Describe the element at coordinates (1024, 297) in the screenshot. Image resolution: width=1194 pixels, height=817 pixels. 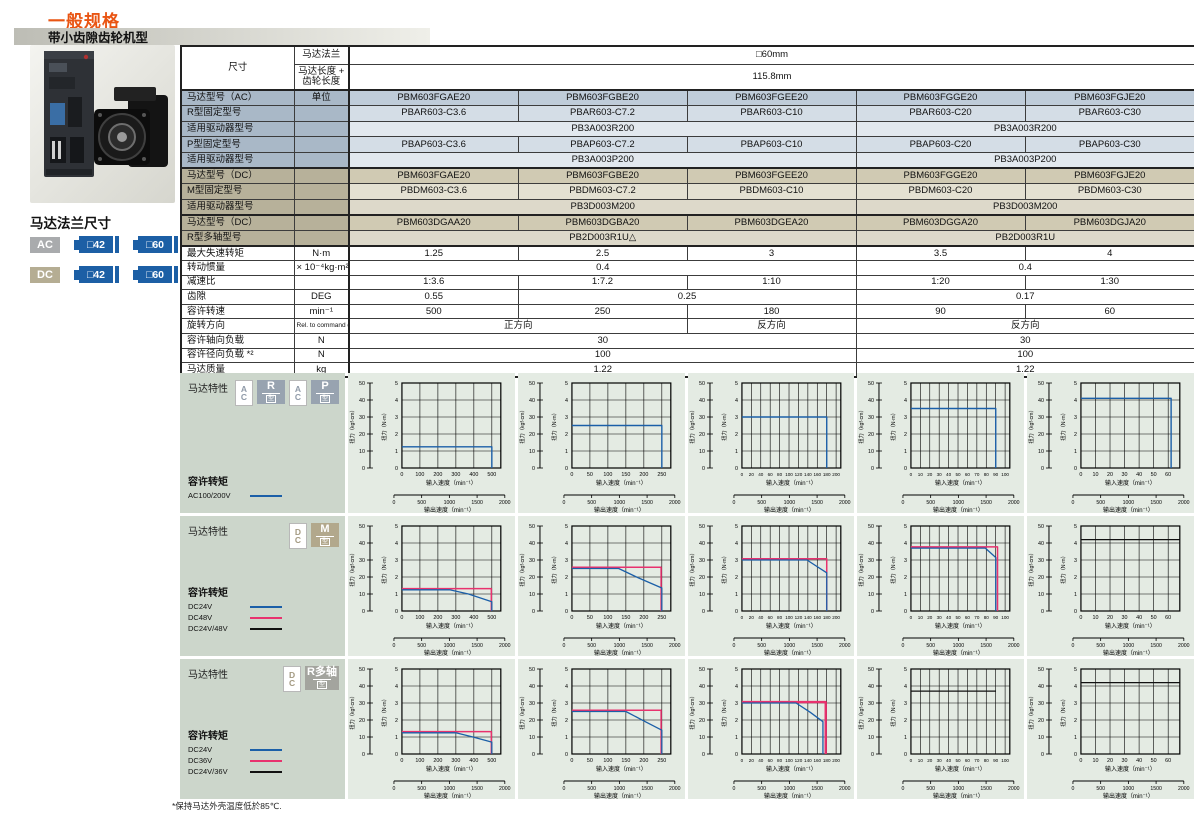
I see `spec-cell: 0.17` at that location.